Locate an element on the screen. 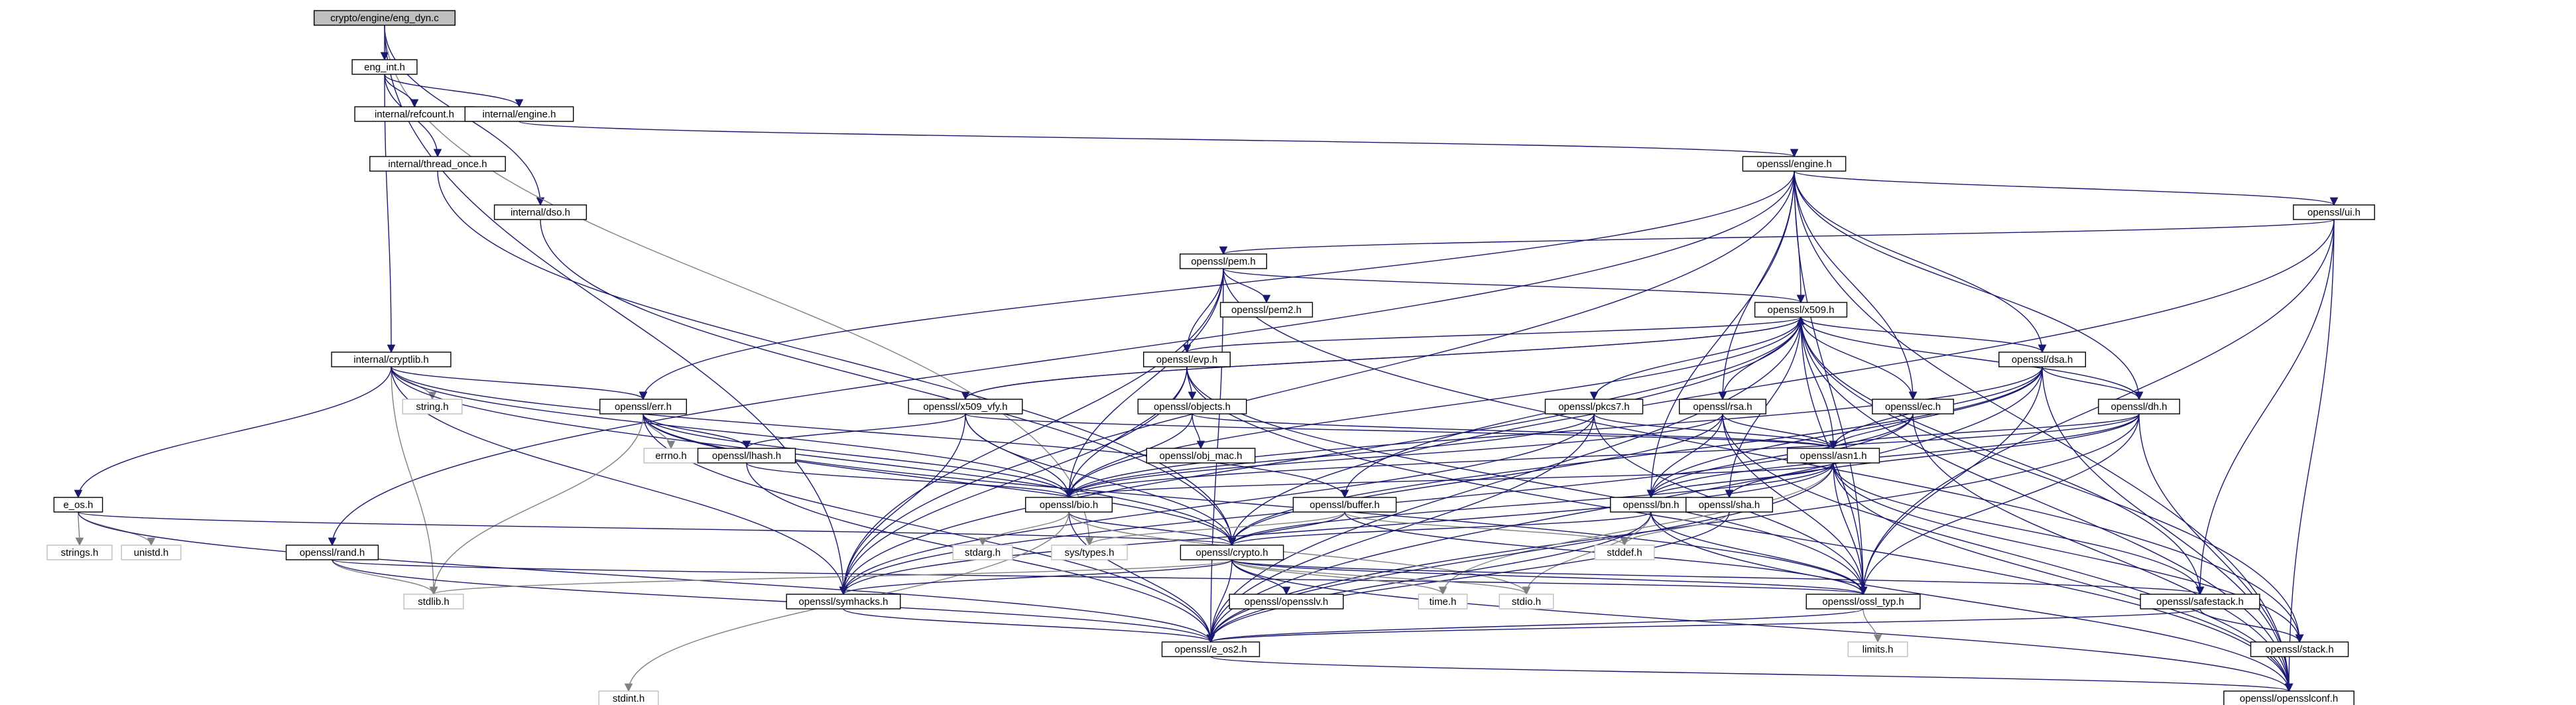 The width and height of the screenshot is (2576, 705). node-lhash: openssl/lhash.h is located at coordinates (746, 456).